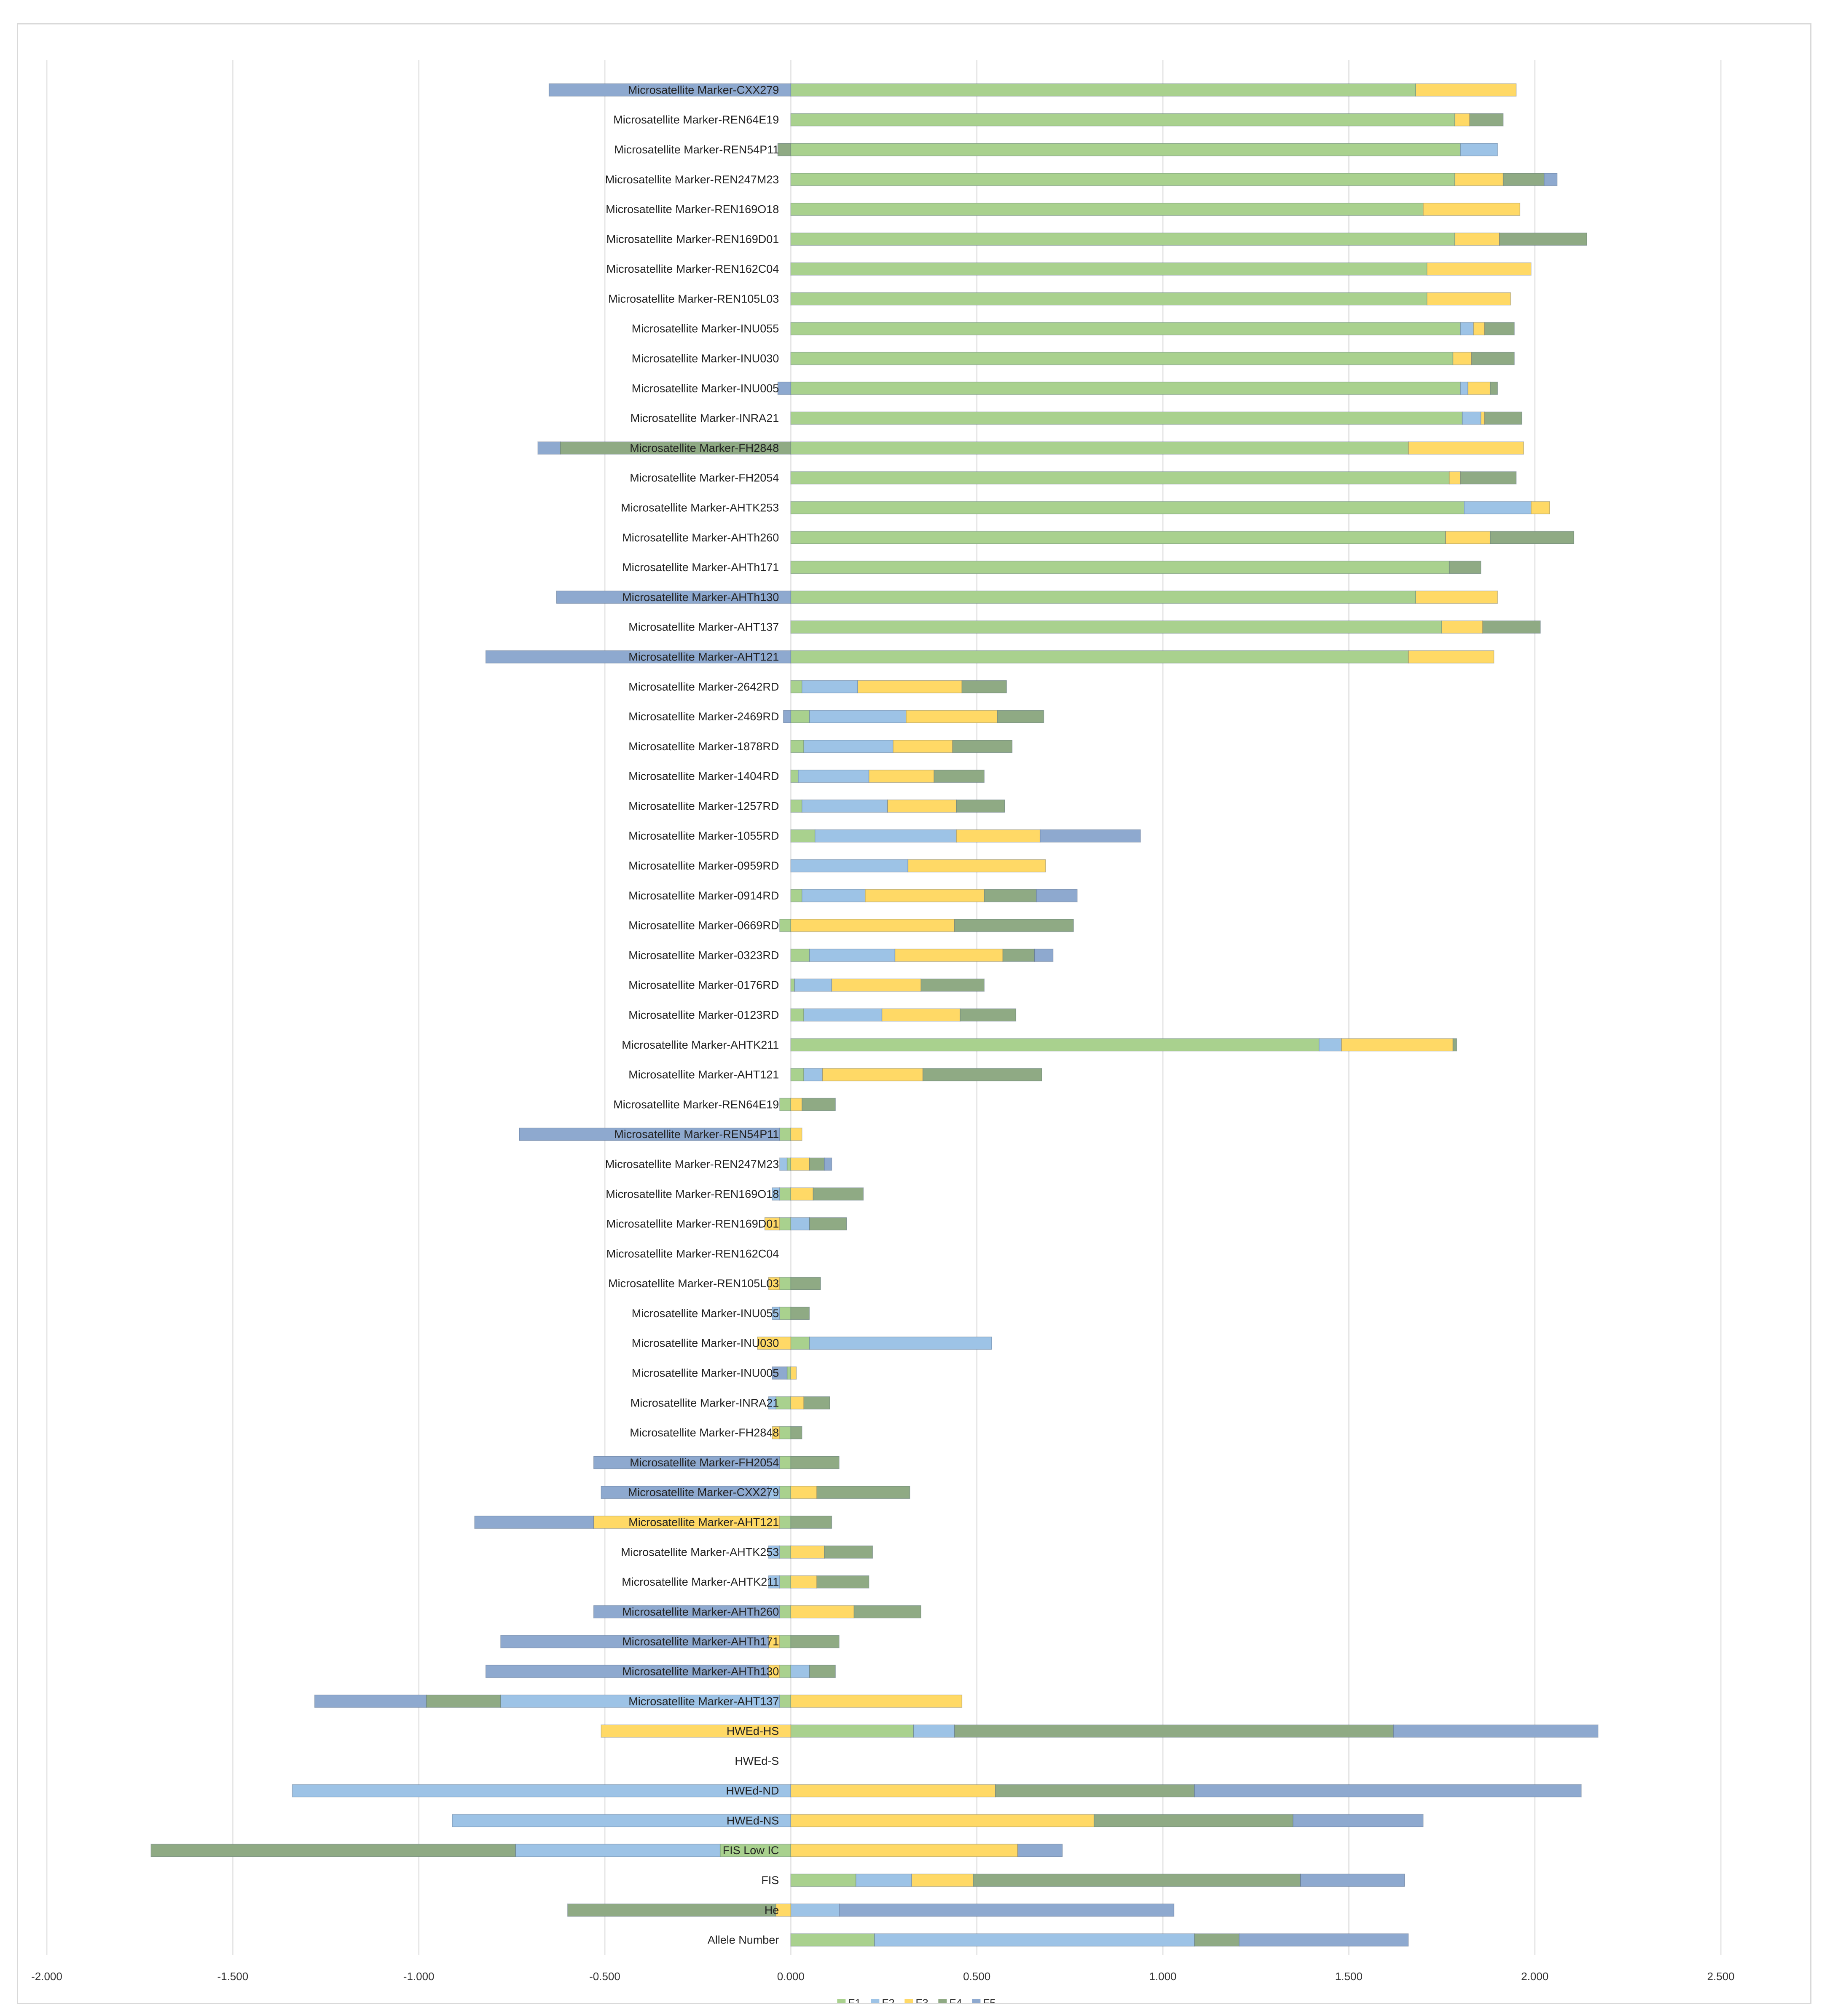 Image resolution: width=1830 pixels, height=2016 pixels. What do you see at coordinates (703, 1492) in the screenshot?
I see `category-label: Microsatellite Marker-CXX279` at bounding box center [703, 1492].